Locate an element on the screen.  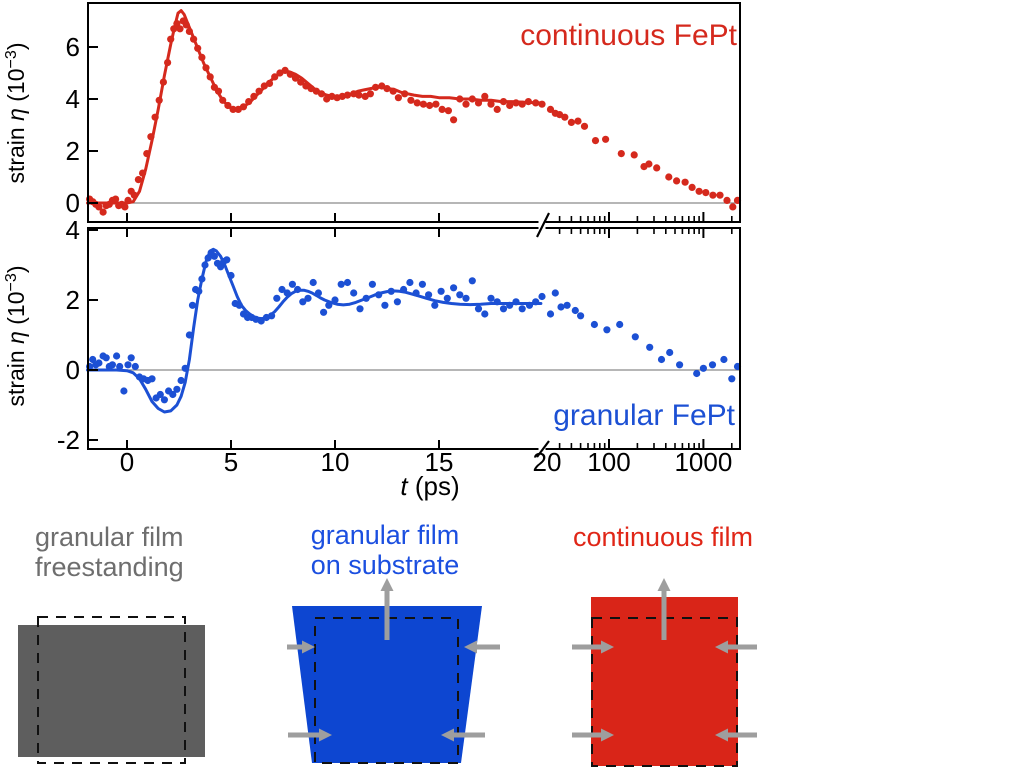
continuous-film-title-line1: continuous film is located at coordinates (663, 537).